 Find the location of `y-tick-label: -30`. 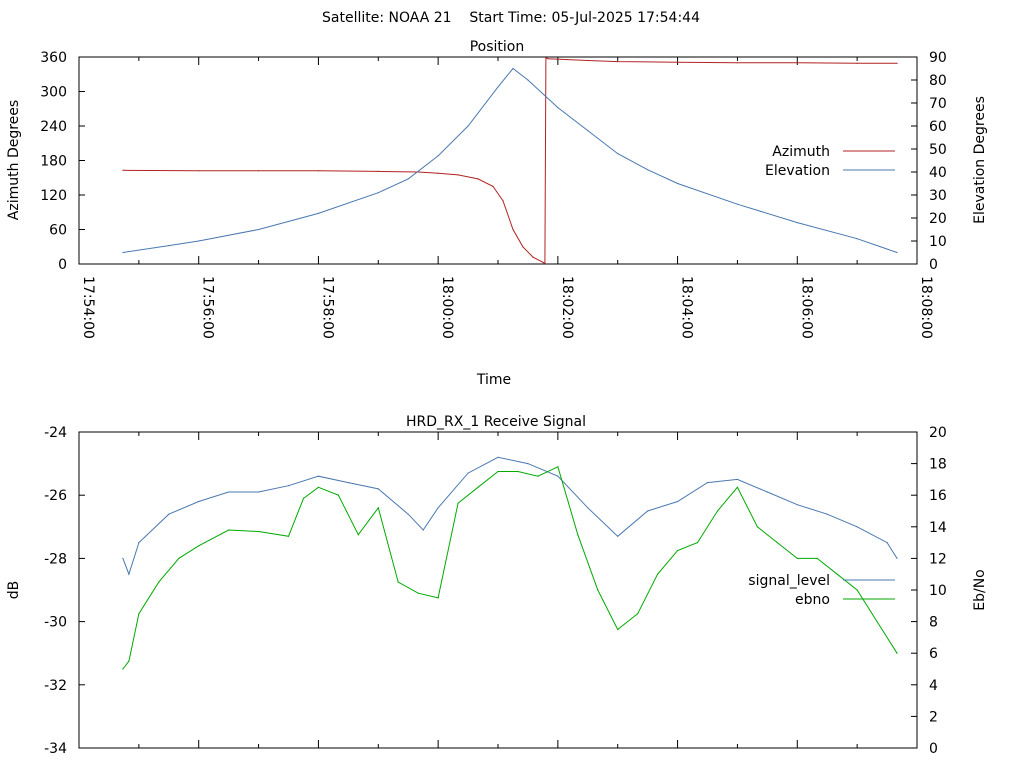

y-tick-label: -30 is located at coordinates (55, 623).